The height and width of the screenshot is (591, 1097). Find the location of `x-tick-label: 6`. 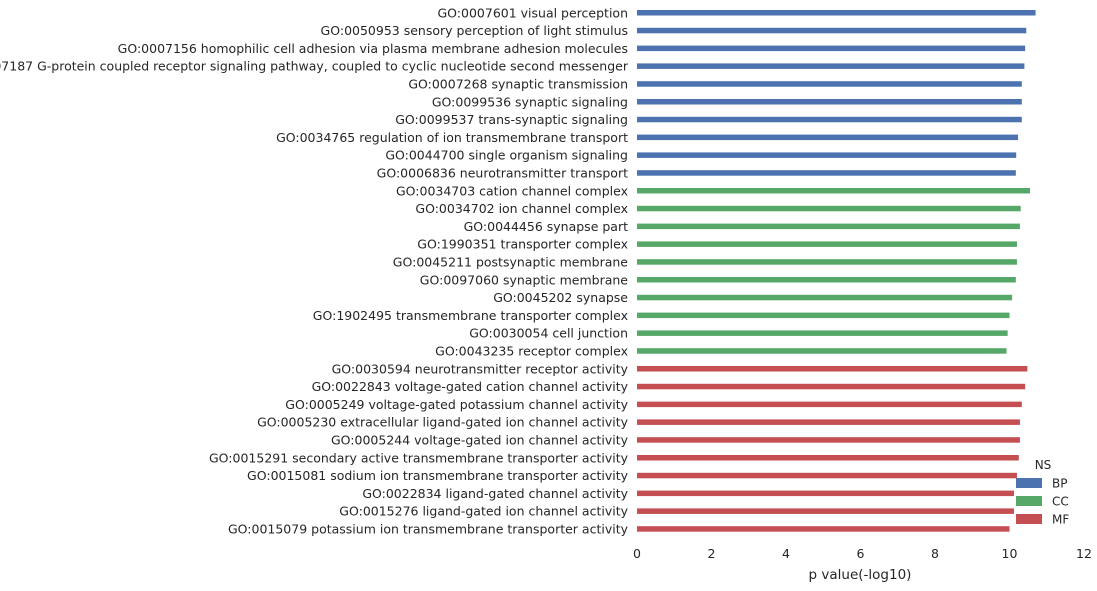

x-tick-label: 6 is located at coordinates (861, 553).